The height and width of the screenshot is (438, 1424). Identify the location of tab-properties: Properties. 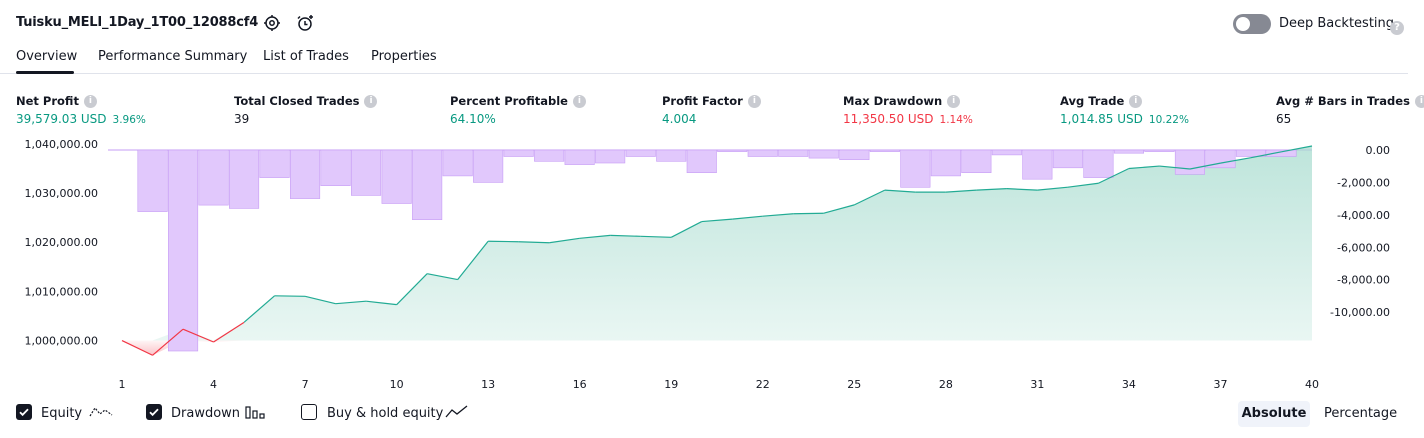
(404, 56).